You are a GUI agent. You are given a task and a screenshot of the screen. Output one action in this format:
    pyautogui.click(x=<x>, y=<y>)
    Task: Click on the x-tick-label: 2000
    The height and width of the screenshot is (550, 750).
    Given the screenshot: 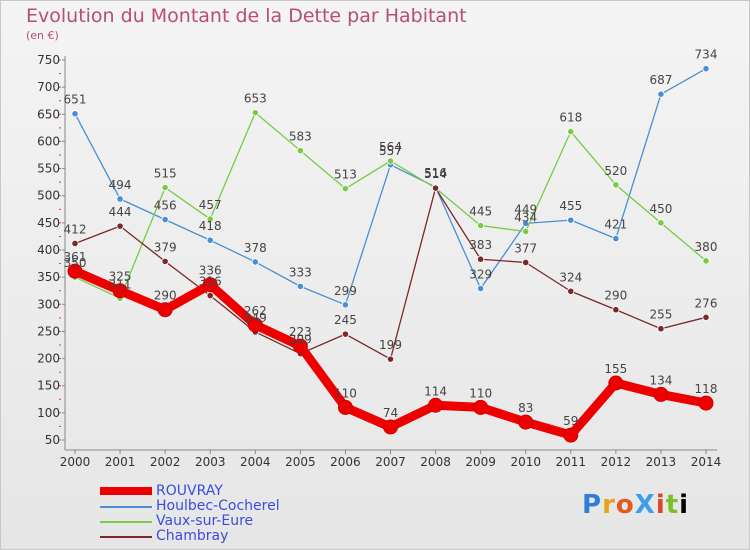 What is the action you would take?
    pyautogui.click(x=75, y=462)
    